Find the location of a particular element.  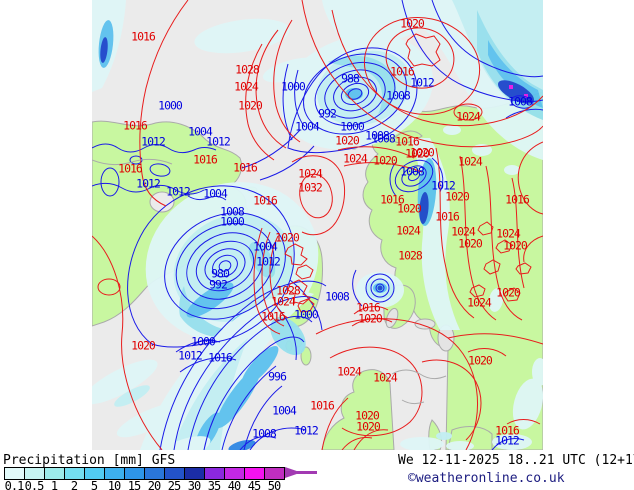

copyright-text: ©weatheronline.co.uk is located at coordinates (486, 478).